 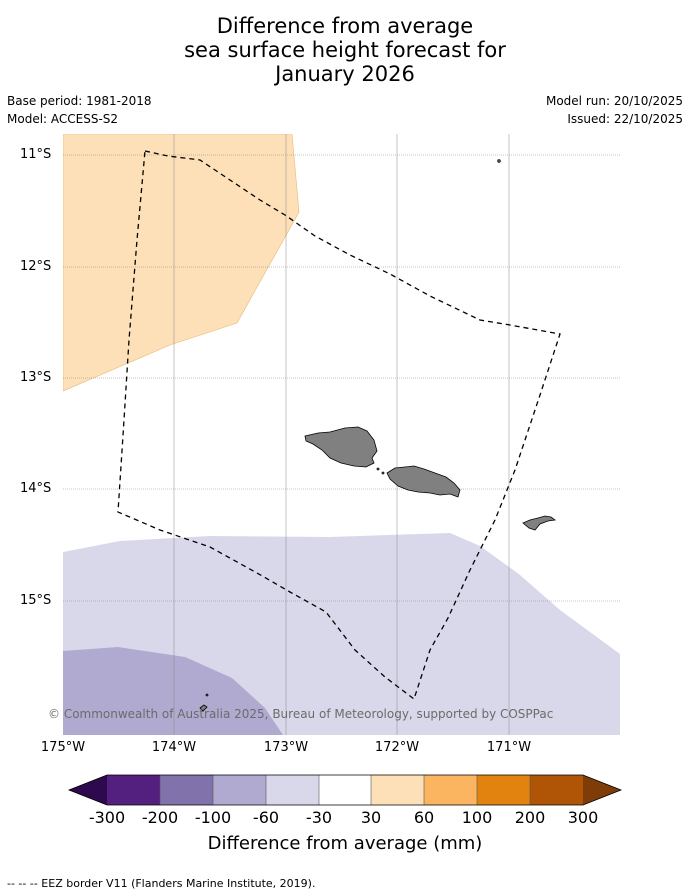 I want to click on colorbar-title: Difference from average (mm), so click(x=345, y=843).